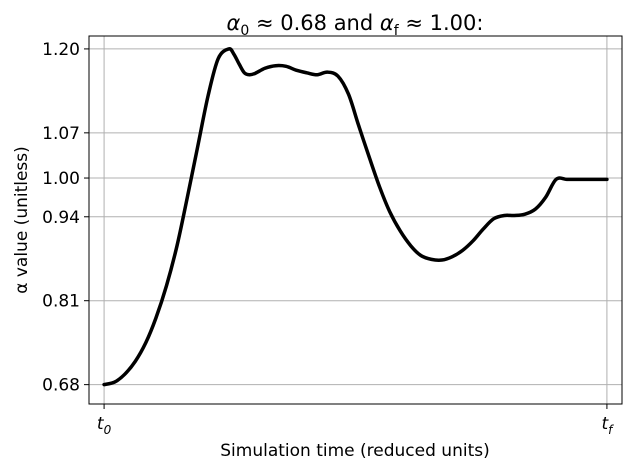 This screenshot has width=630, height=470. Describe the element at coordinates (354, 451) in the screenshot. I see `x-axis-label: Simulation time (reduced units)` at that location.